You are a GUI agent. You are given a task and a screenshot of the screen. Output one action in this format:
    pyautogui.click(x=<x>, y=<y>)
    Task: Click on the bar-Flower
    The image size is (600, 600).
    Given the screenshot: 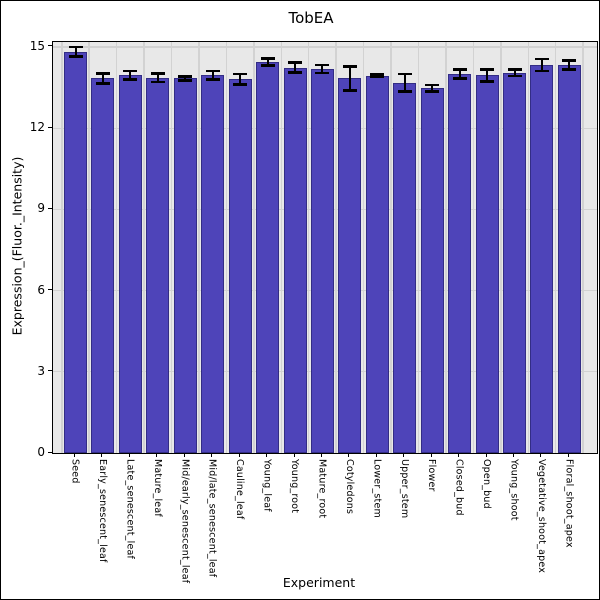 What is the action you would take?
    pyautogui.click(x=432, y=270)
    